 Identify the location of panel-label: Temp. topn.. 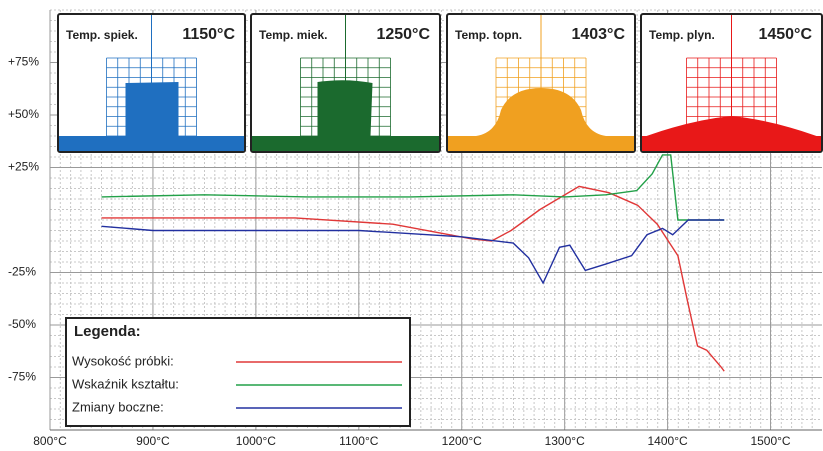
(488, 35).